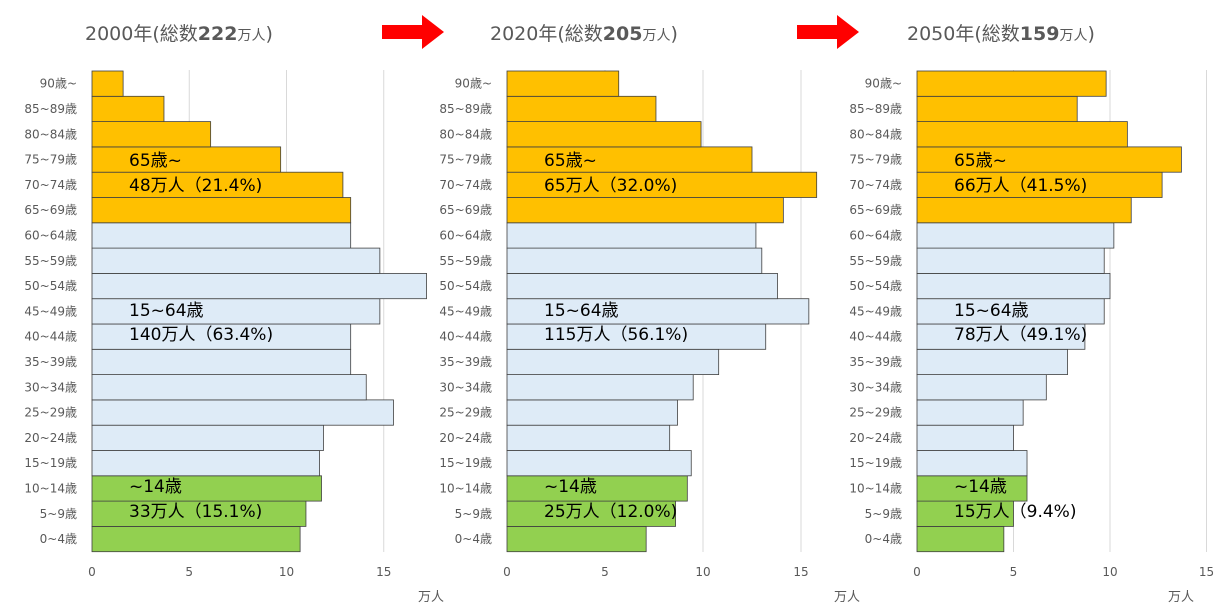 This screenshot has height=608, width=1218. I want to click on chart-title: 2000年(総数222万人), so click(179, 34).